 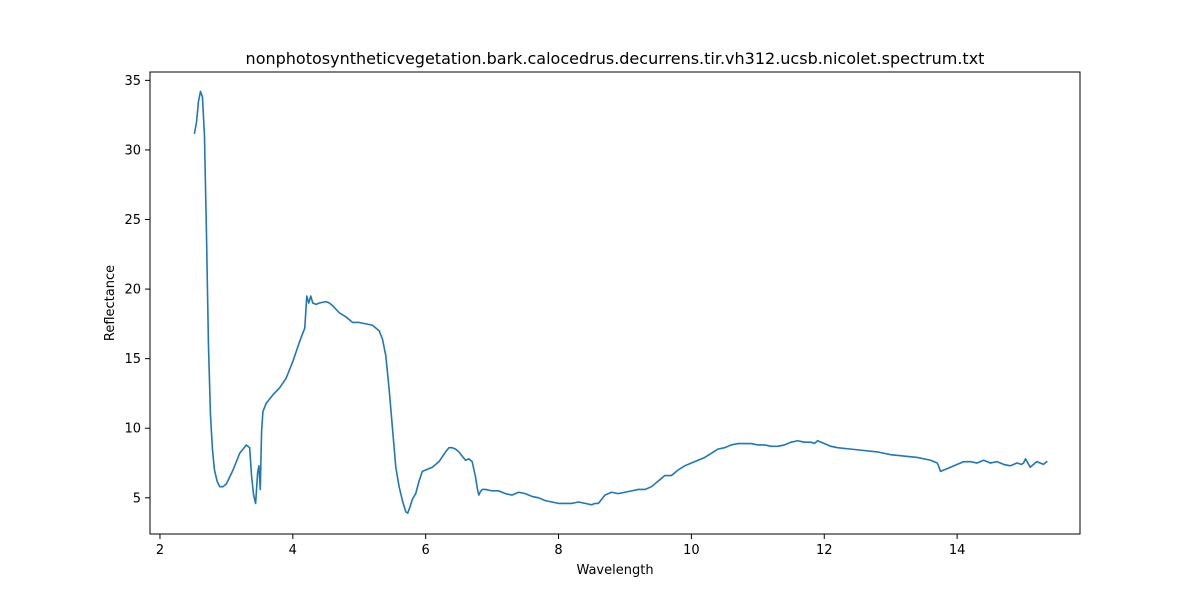 What do you see at coordinates (132, 429) in the screenshot?
I see `y-tick-label: 10` at bounding box center [132, 429].